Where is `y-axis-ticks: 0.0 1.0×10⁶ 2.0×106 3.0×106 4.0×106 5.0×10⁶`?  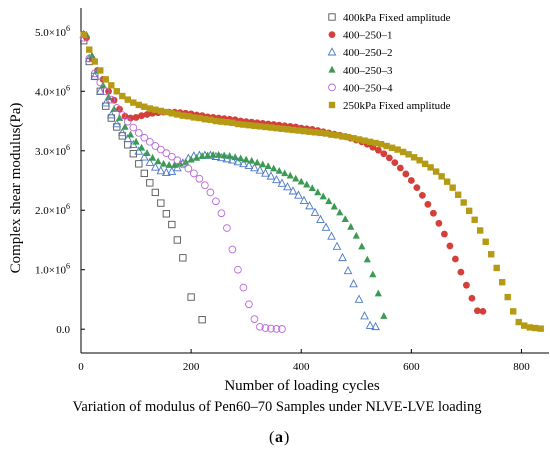
y-axis-ticks: 0.0 1.0×10⁶ 2.0×106 3.0×106 4.0×106 5.0×10⁶ is located at coordinates (60, 180).